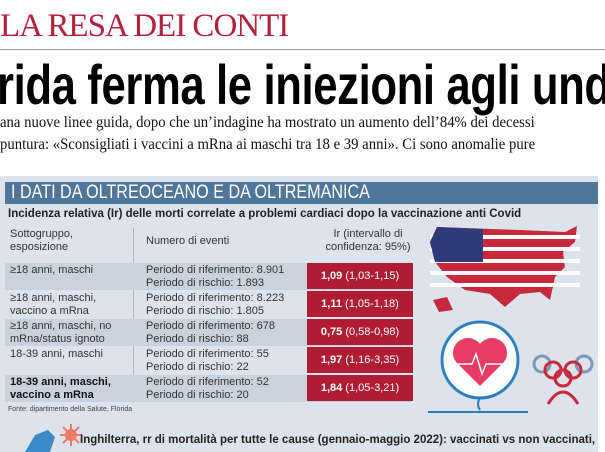 This screenshot has width=605, height=452. What do you see at coordinates (207, 354) in the screenshot?
I see `reference-period: Periodo di riferimento: 55` at bounding box center [207, 354].